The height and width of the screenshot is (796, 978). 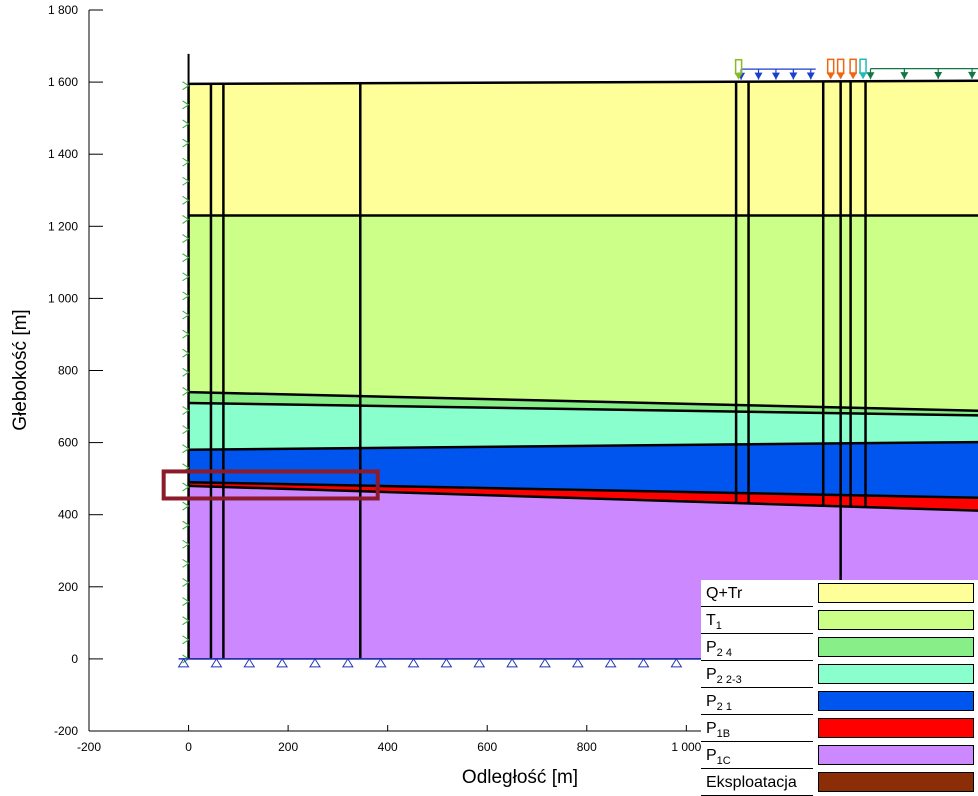 What do you see at coordinates (68, 443) in the screenshot?
I see `y-tick-label: 600` at bounding box center [68, 443].